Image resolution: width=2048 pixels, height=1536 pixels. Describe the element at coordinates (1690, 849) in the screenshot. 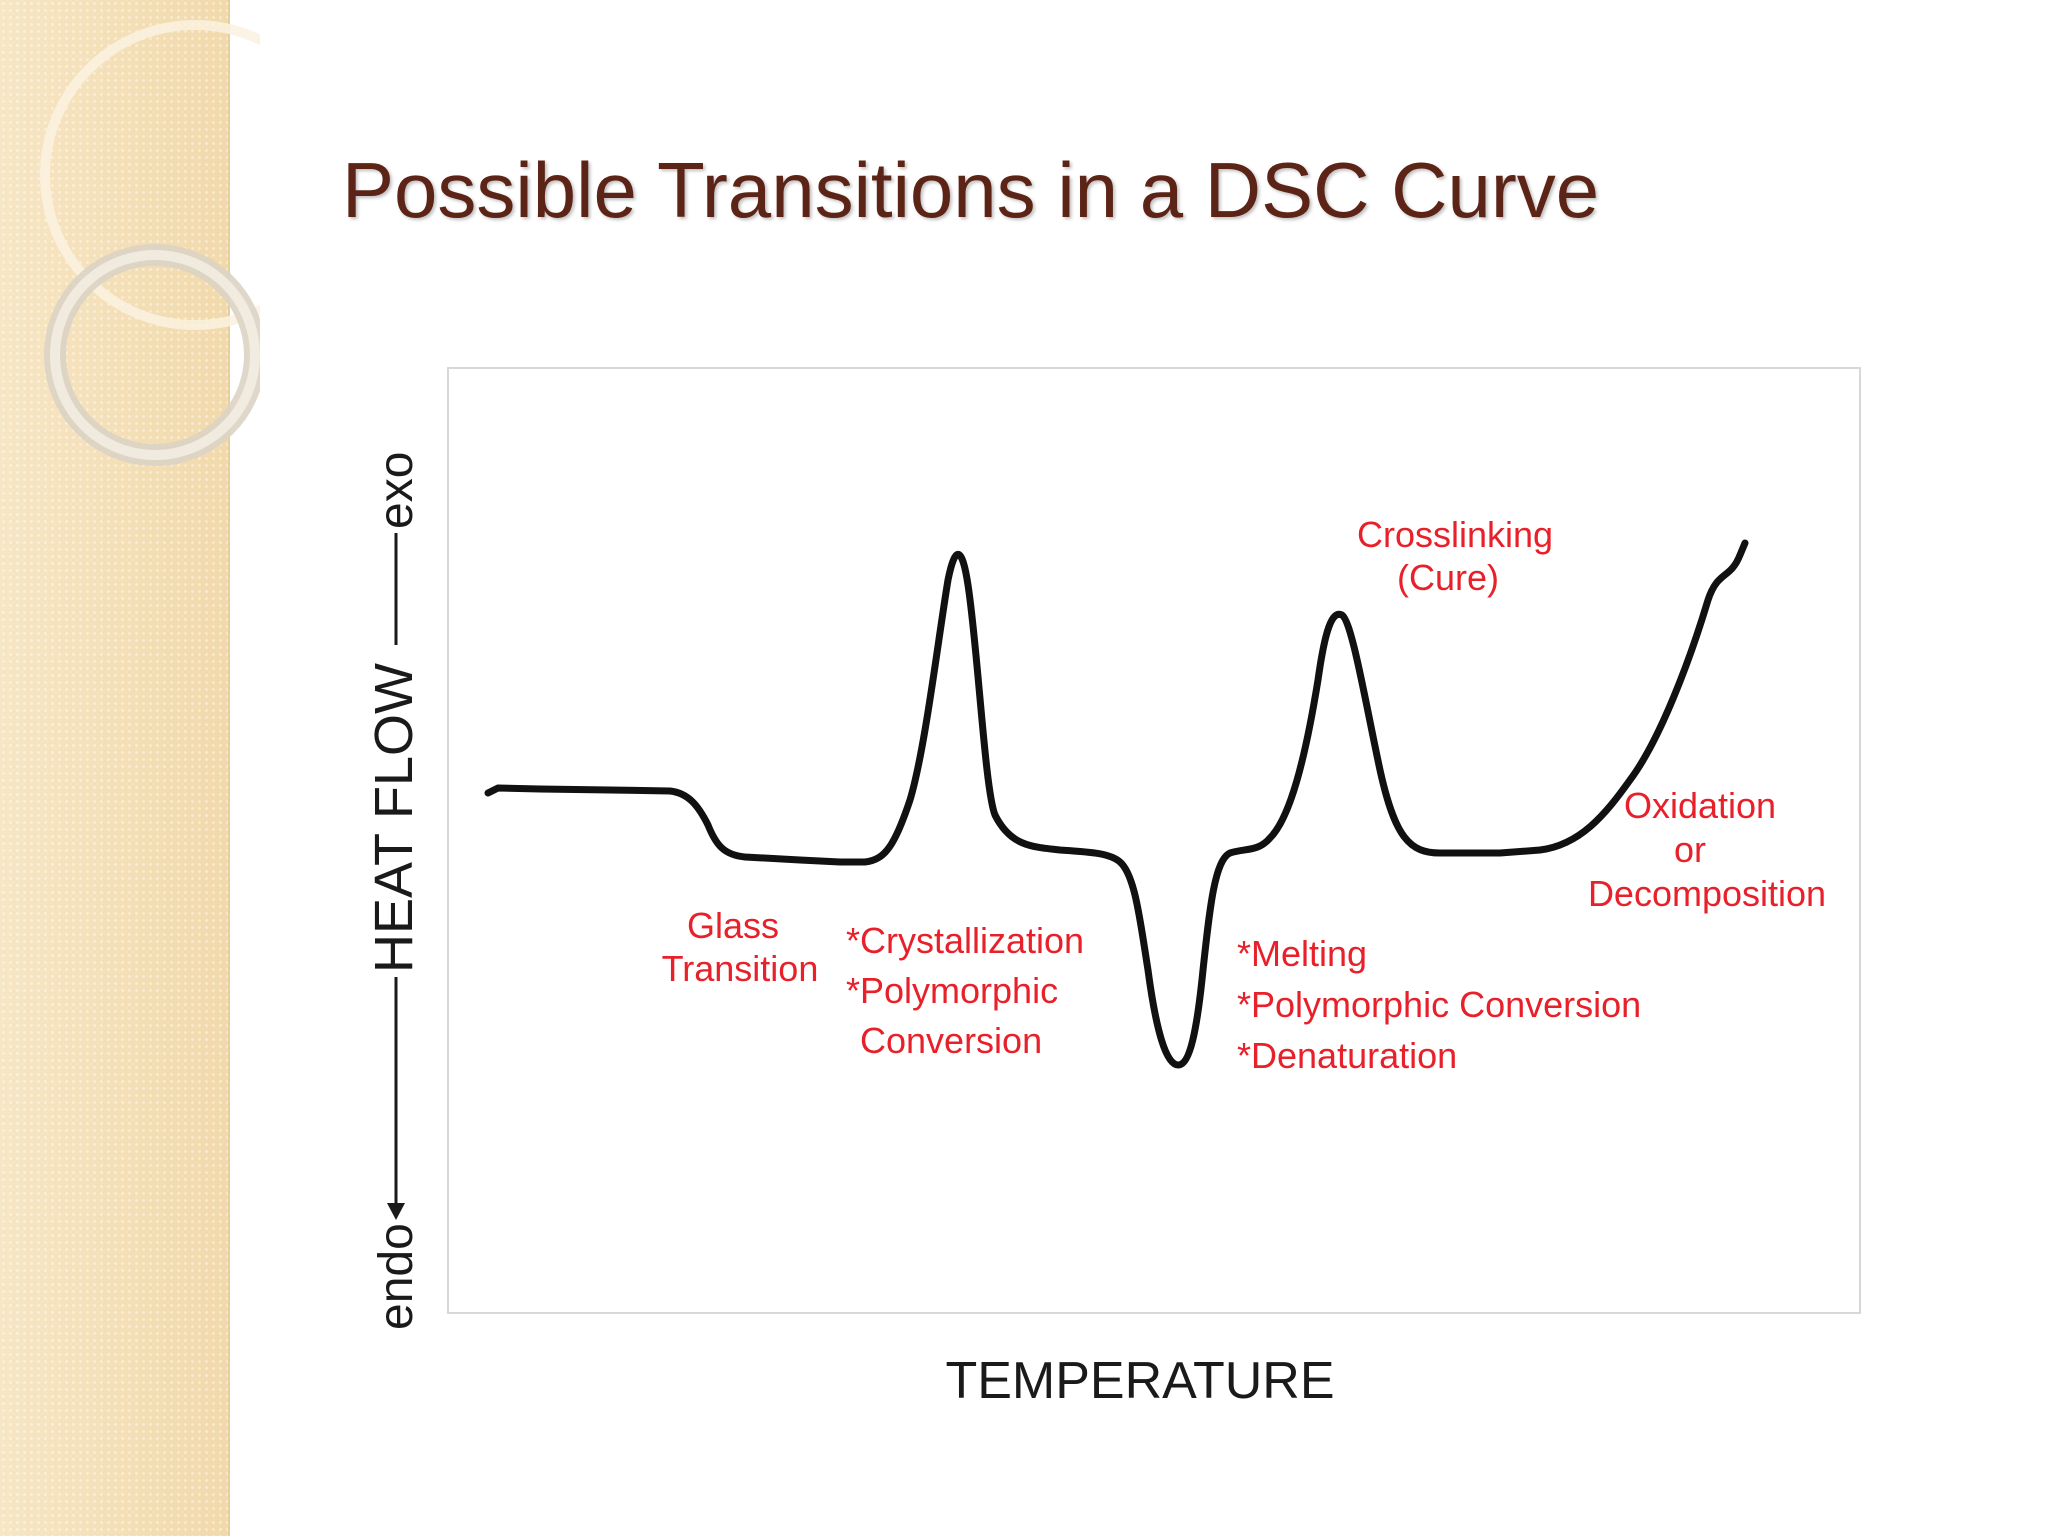

I see `oxidation-line-2: or` at that location.